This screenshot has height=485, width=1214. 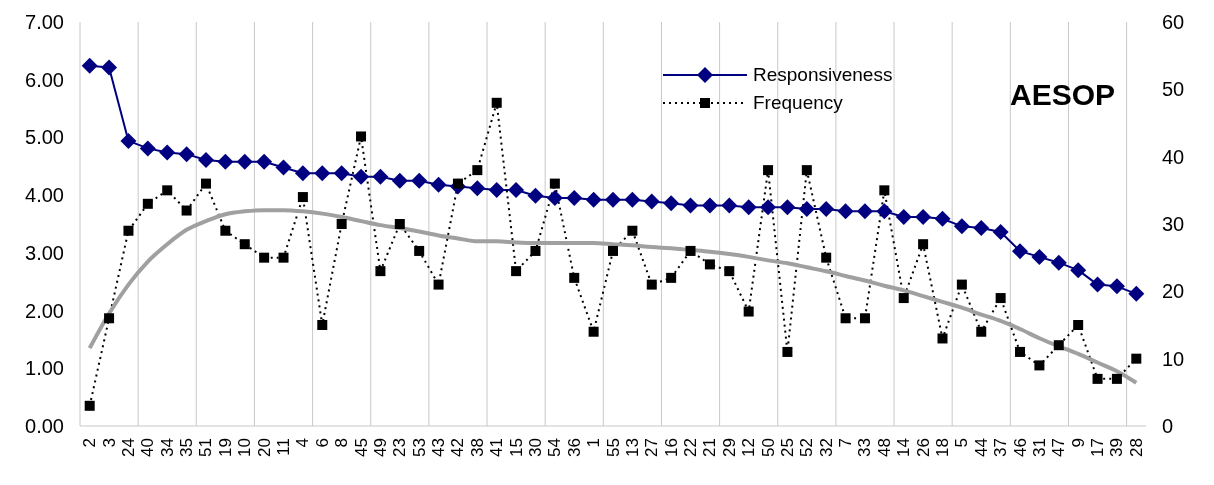 I want to click on x-tick-label: 12, so click(x=749, y=447).